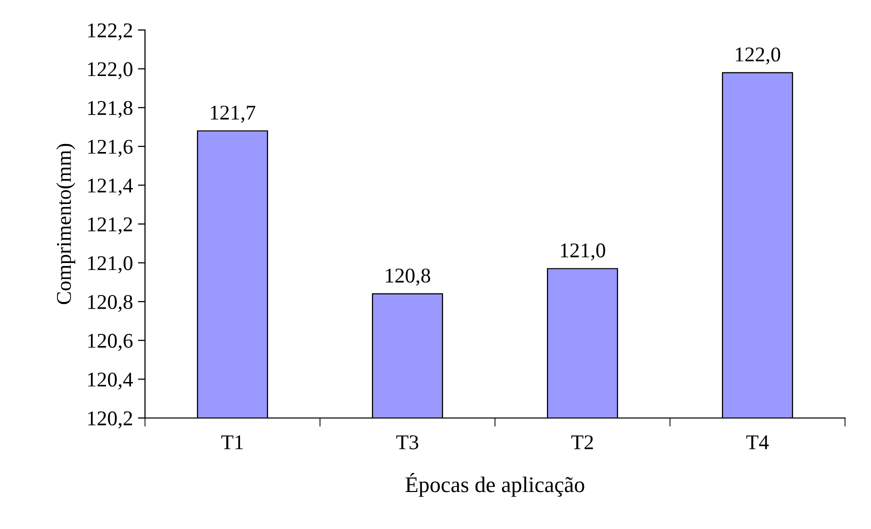 The image size is (871, 529). Describe the element at coordinates (110, 109) in the screenshot. I see `y-tick-label: 121,8` at that location.